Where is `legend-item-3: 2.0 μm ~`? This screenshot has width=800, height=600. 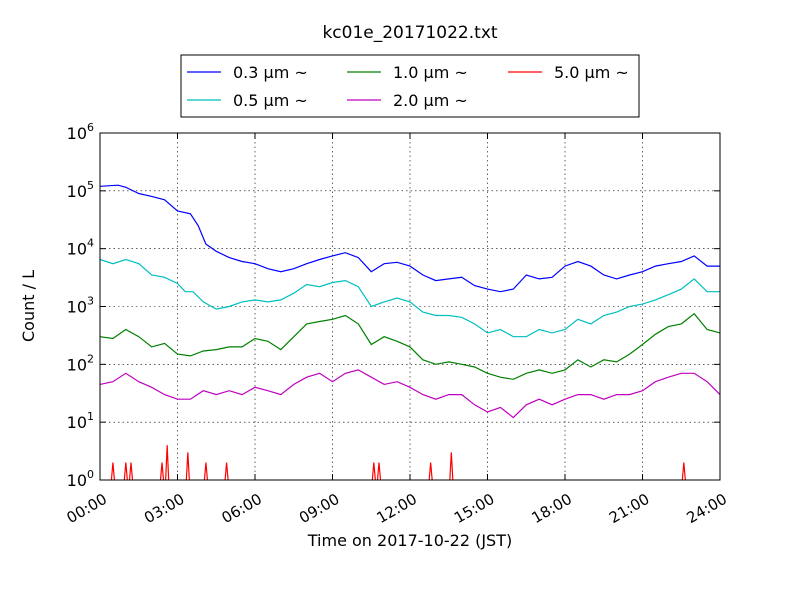
legend-item-3: 2.0 μm ~ is located at coordinates (407, 100).